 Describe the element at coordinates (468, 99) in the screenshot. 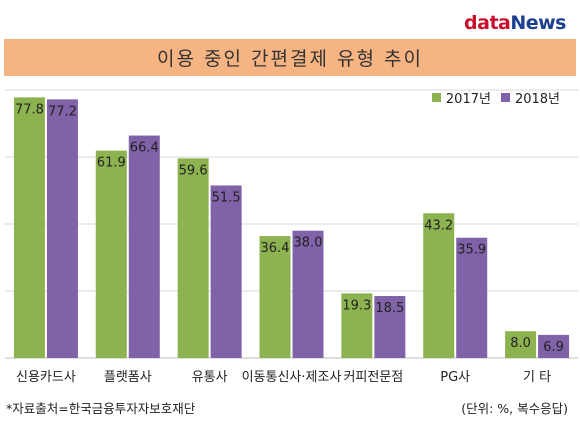

I see `legend-label-2017: 2017년` at that location.